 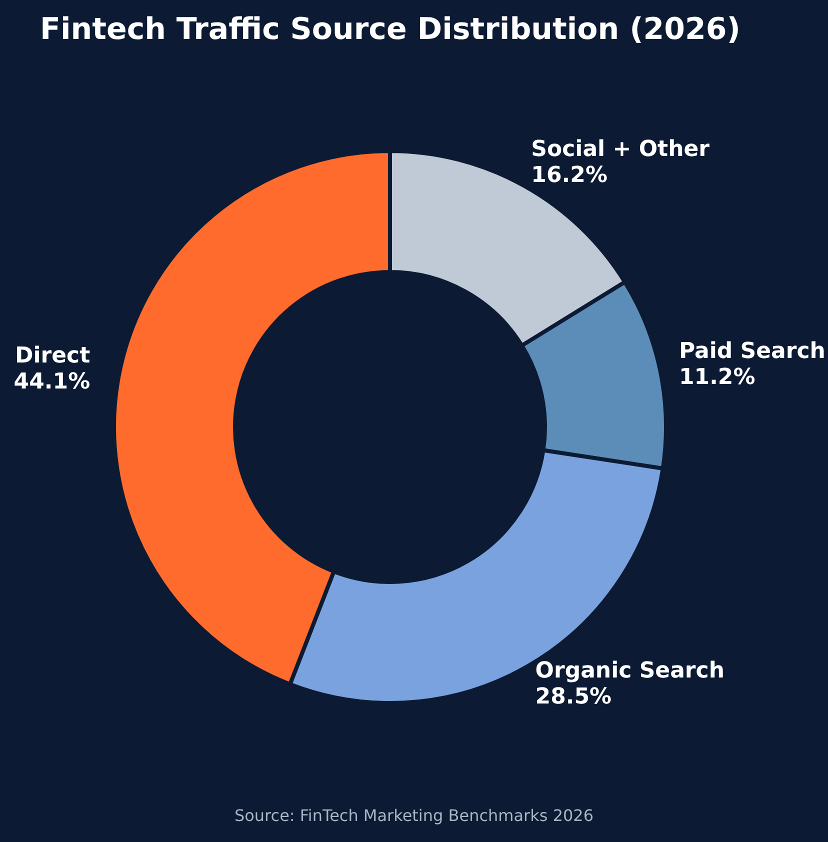 What do you see at coordinates (620, 149) in the screenshot?
I see `slice-label: Social + Other` at bounding box center [620, 149].